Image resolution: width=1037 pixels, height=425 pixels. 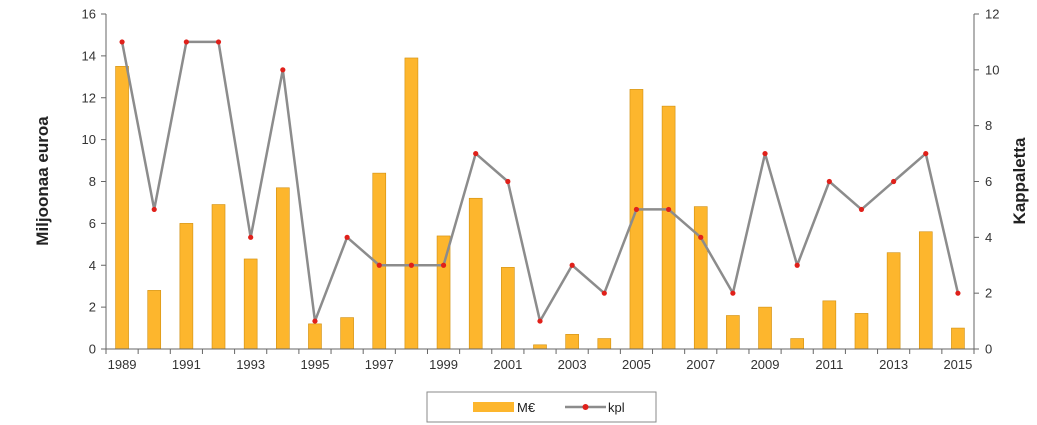 I want to click on line-point-2006, so click(x=668, y=209).